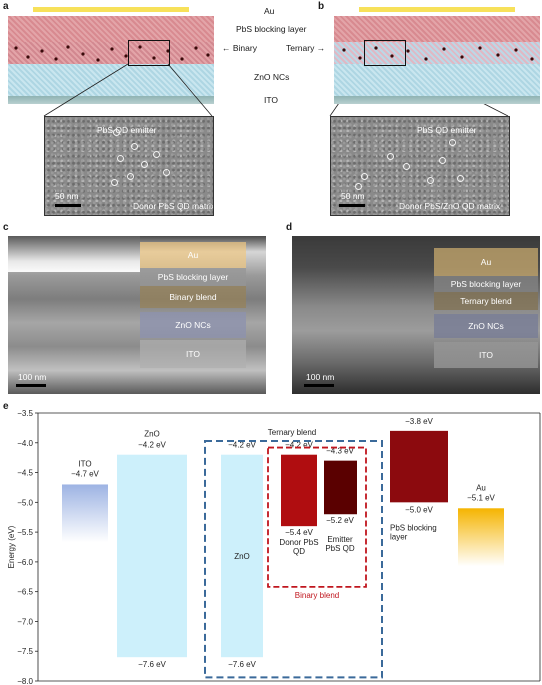  I want to click on tem-b-scalebar, so click(352, 205).